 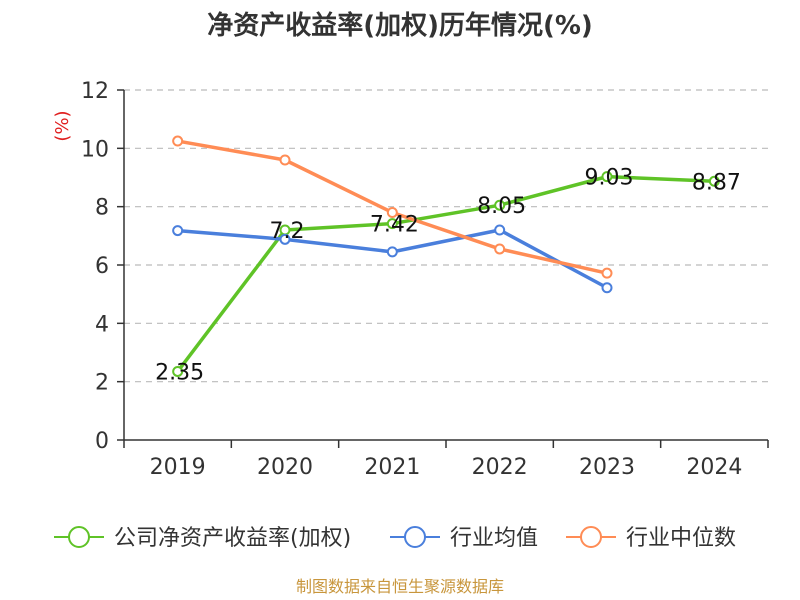 I want to click on y-tick-label: 6, so click(x=102, y=266).